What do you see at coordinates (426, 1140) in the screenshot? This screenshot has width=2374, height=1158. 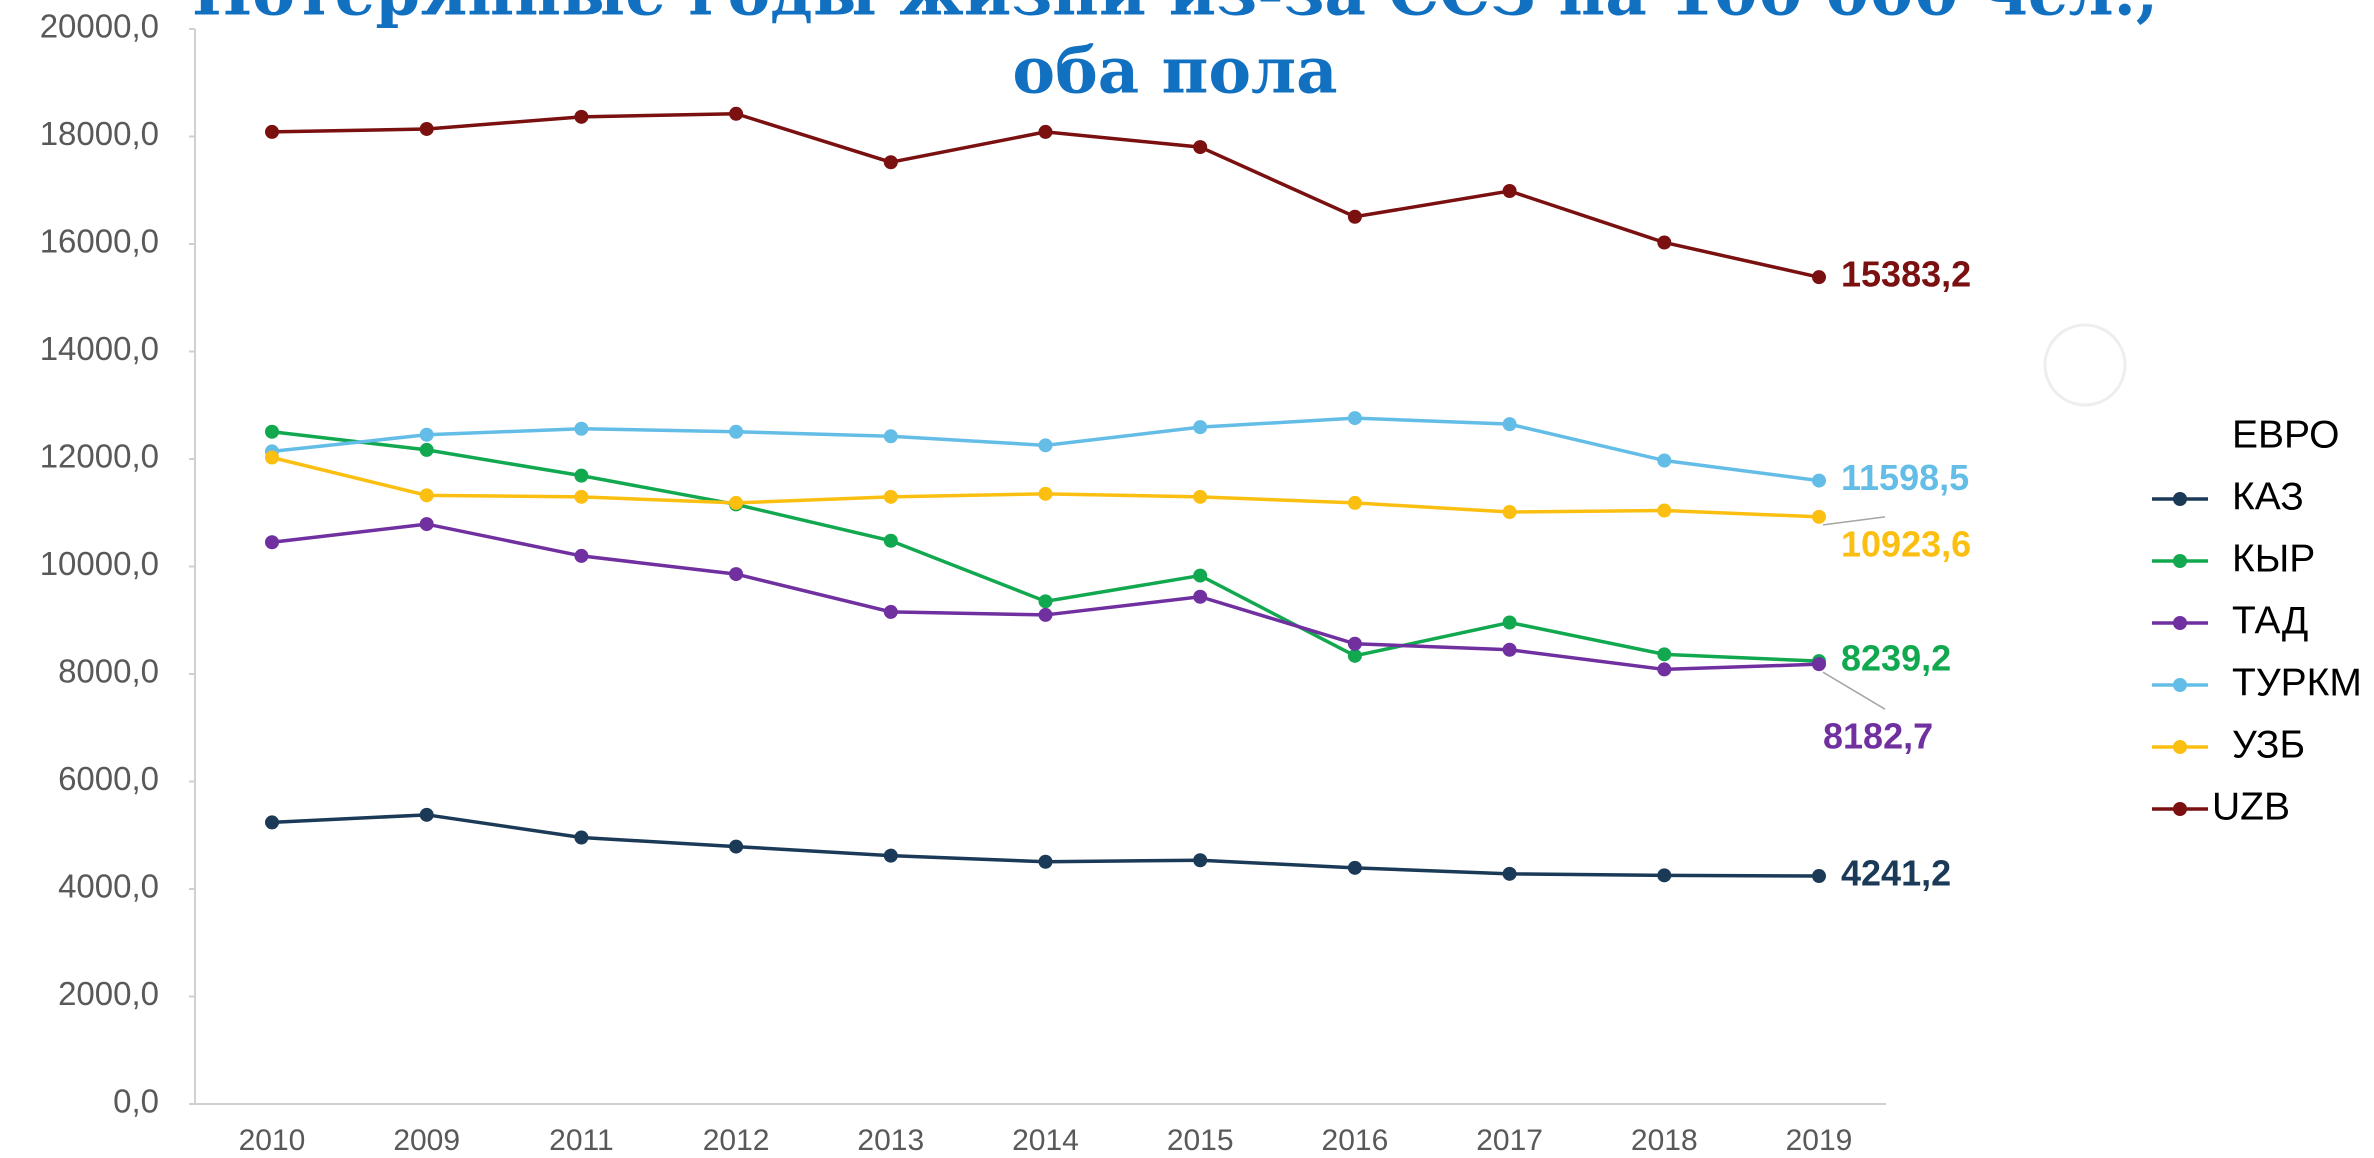 I see `x-tick-label: 2009` at bounding box center [426, 1140].